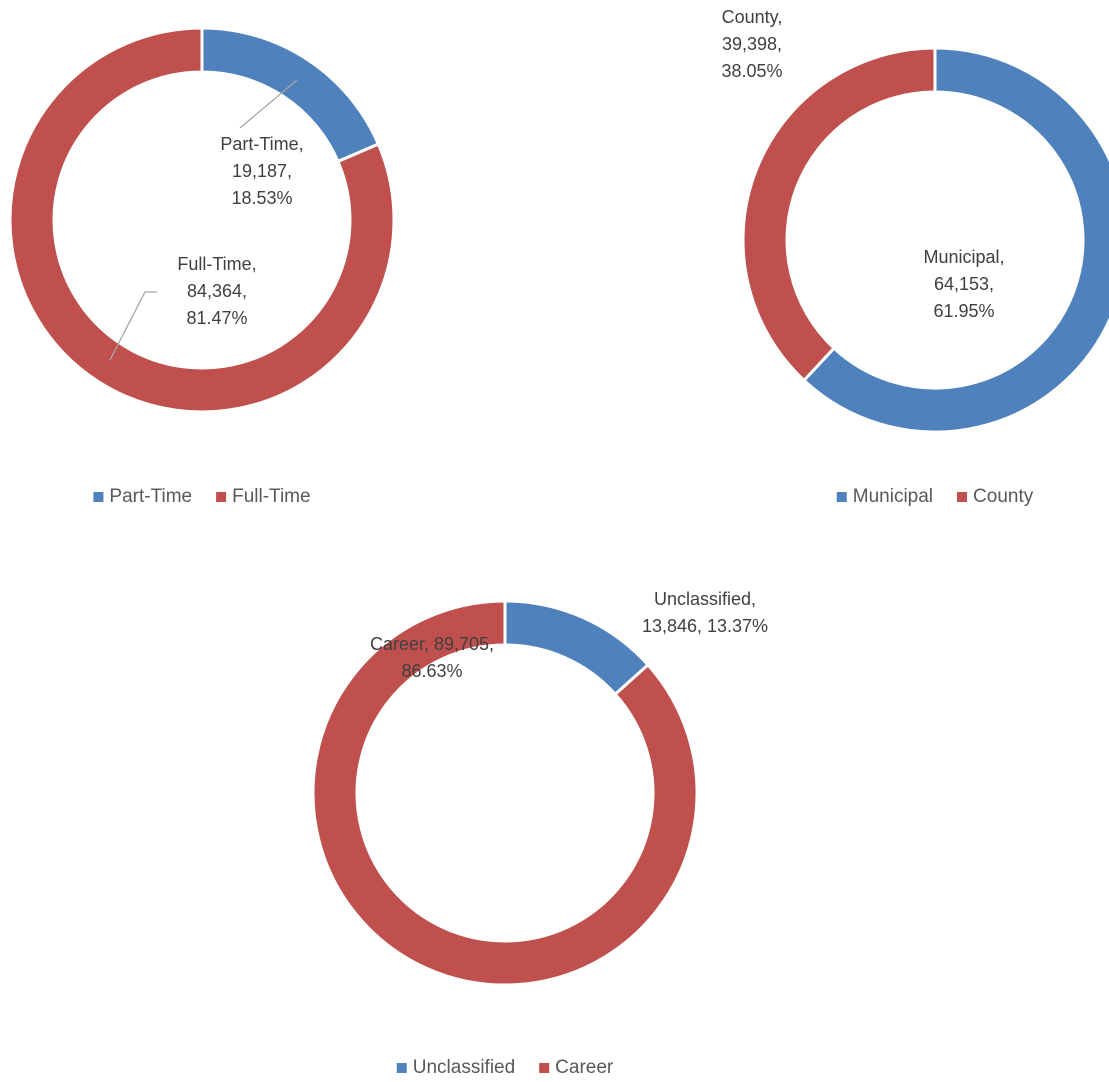  I want to click on legend-label: Career, so click(584, 1067).